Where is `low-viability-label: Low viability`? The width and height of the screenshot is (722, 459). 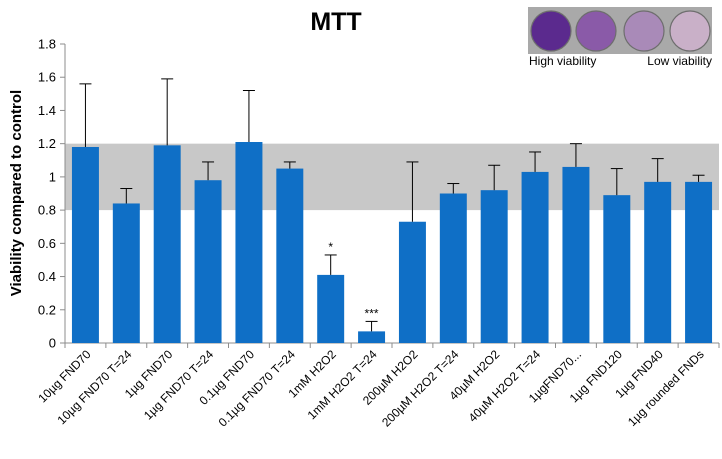
low-viability-label: Low viability is located at coordinates (679, 61).